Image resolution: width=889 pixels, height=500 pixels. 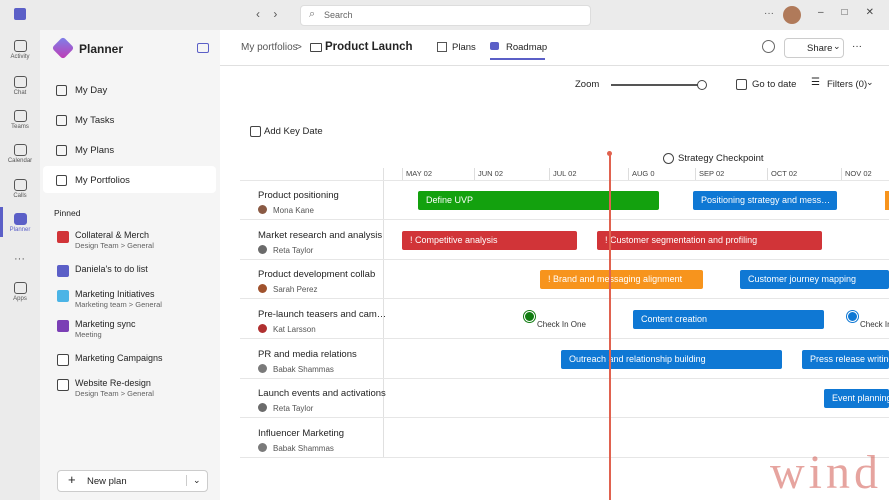 What do you see at coordinates (538, 200) in the screenshot?
I see `roadmap-item: Define UVP` at bounding box center [538, 200].